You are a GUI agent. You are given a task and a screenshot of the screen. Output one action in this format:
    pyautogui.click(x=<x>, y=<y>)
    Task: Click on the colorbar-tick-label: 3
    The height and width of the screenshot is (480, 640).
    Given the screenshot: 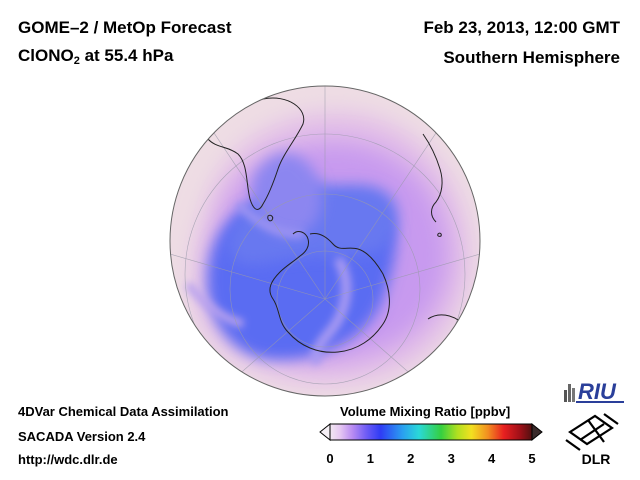 What is the action you would take?
    pyautogui.click(x=451, y=458)
    